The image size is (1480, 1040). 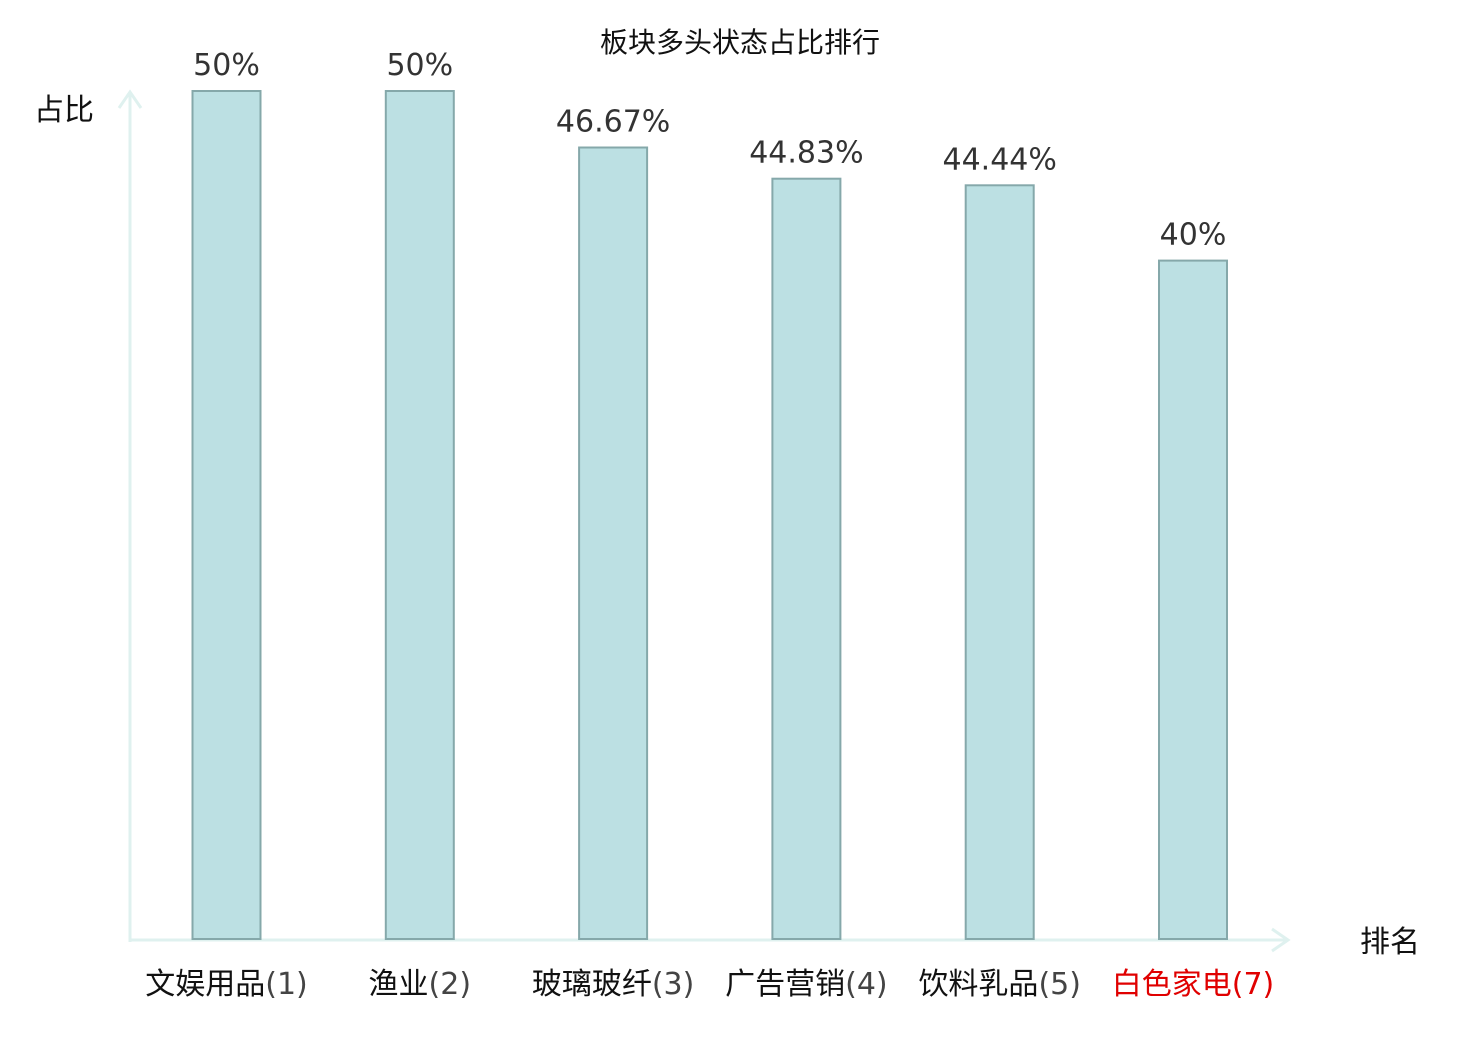 I want to click on category-label-5: 饮料乳品(5), so click(x=999, y=984).